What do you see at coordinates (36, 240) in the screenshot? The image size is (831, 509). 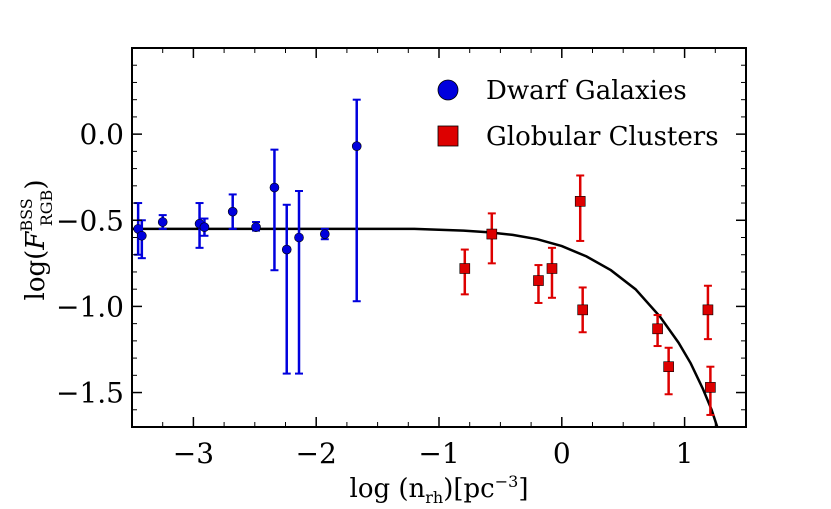 I see `y-axis-label: log(FBSSRGB)` at bounding box center [36, 240].